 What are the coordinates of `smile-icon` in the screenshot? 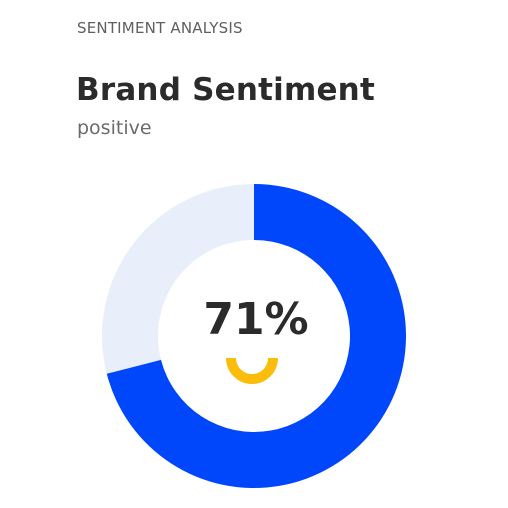 It's located at (252, 370).